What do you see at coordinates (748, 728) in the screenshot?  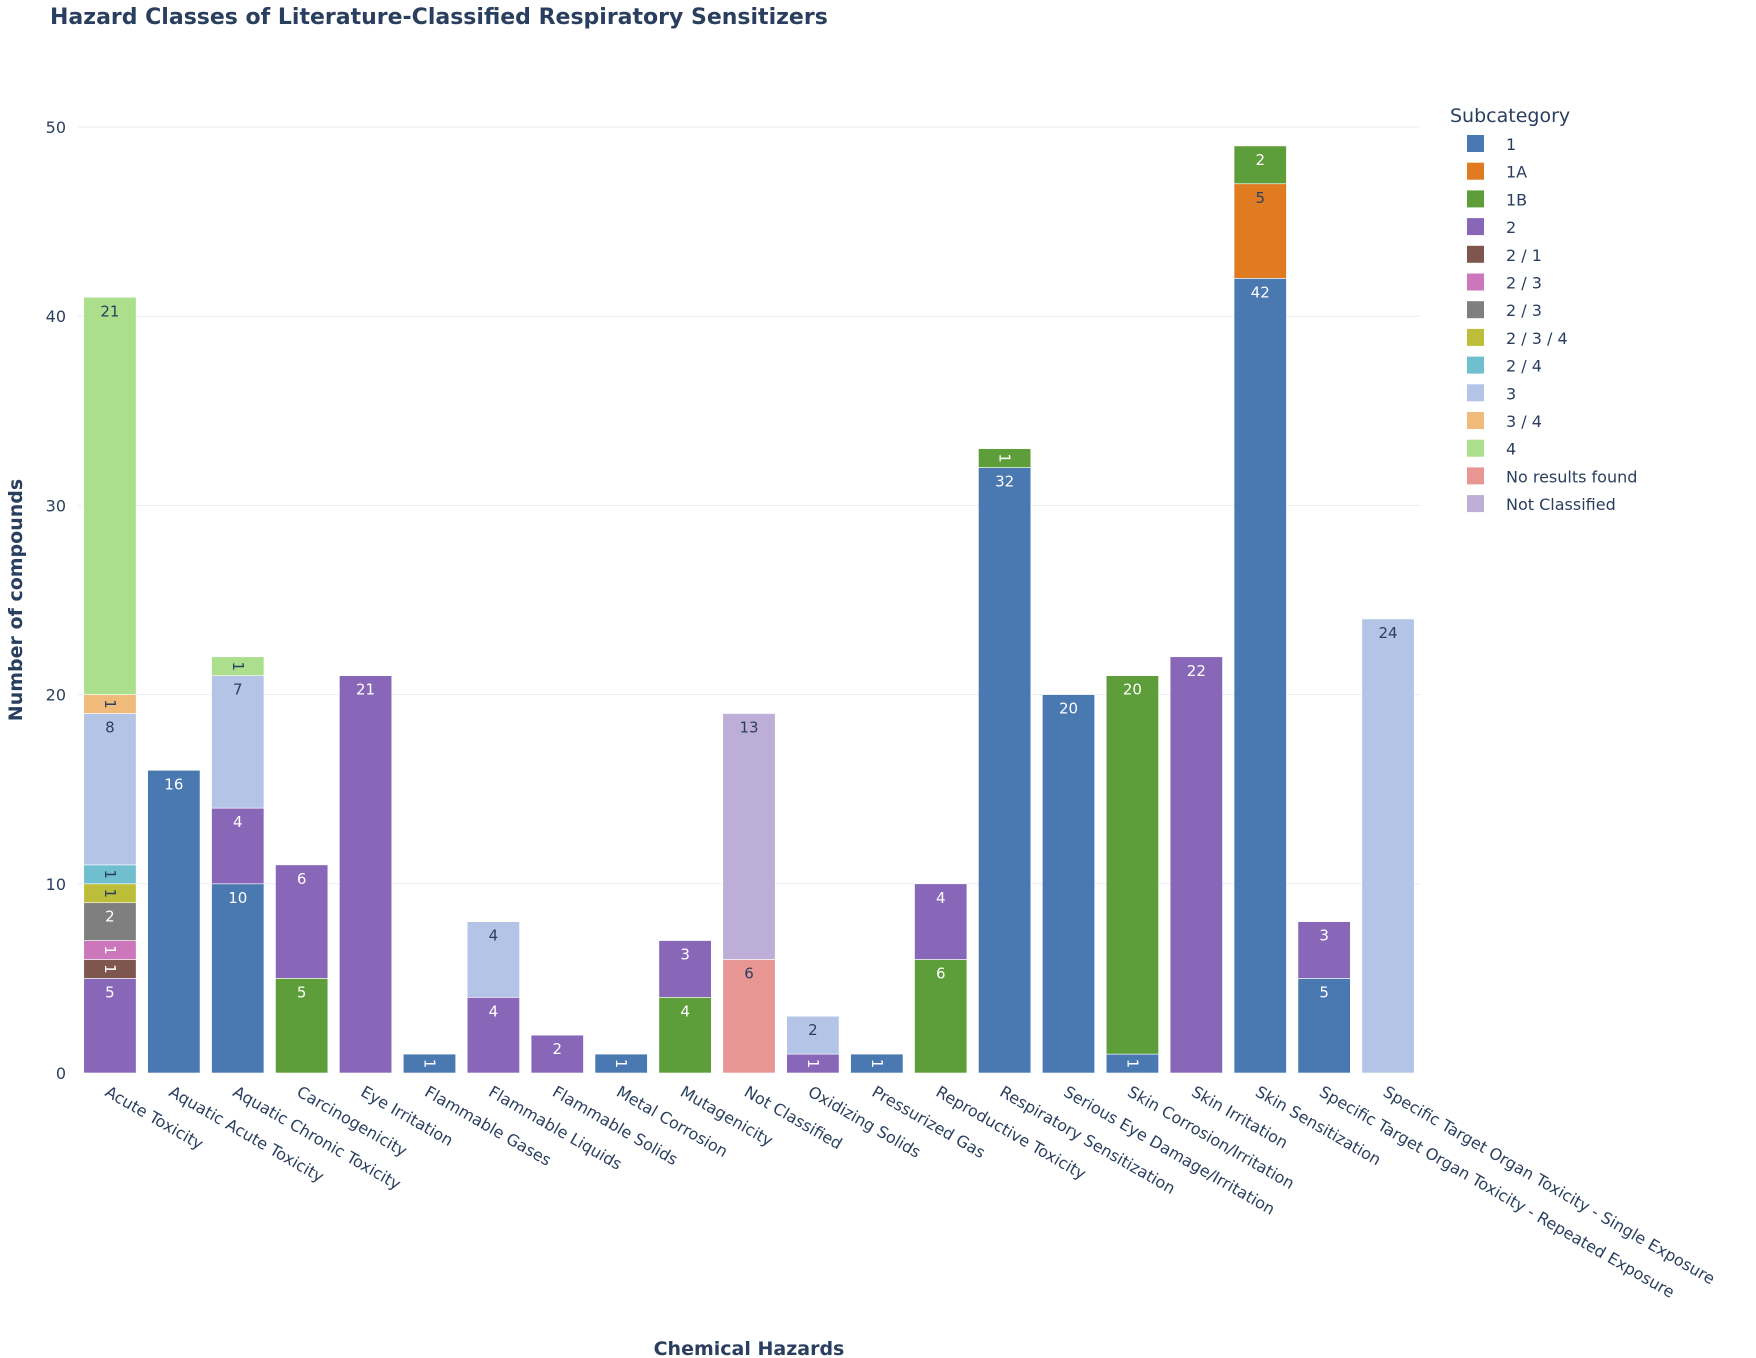 I see `data-label: 13` at bounding box center [748, 728].